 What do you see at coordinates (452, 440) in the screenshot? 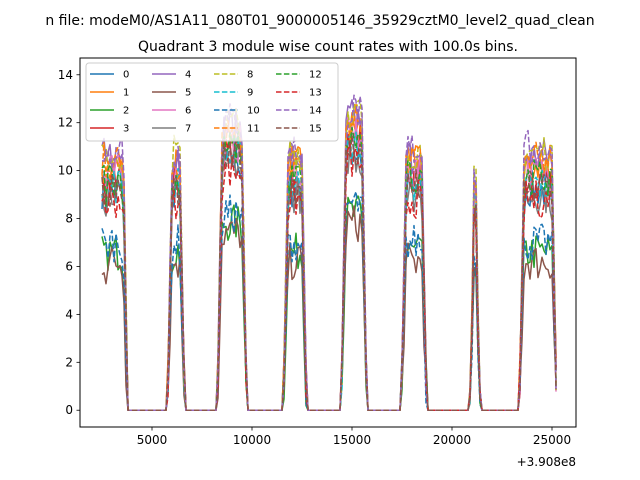
I see `x-tick-label: 20000` at bounding box center [452, 440].